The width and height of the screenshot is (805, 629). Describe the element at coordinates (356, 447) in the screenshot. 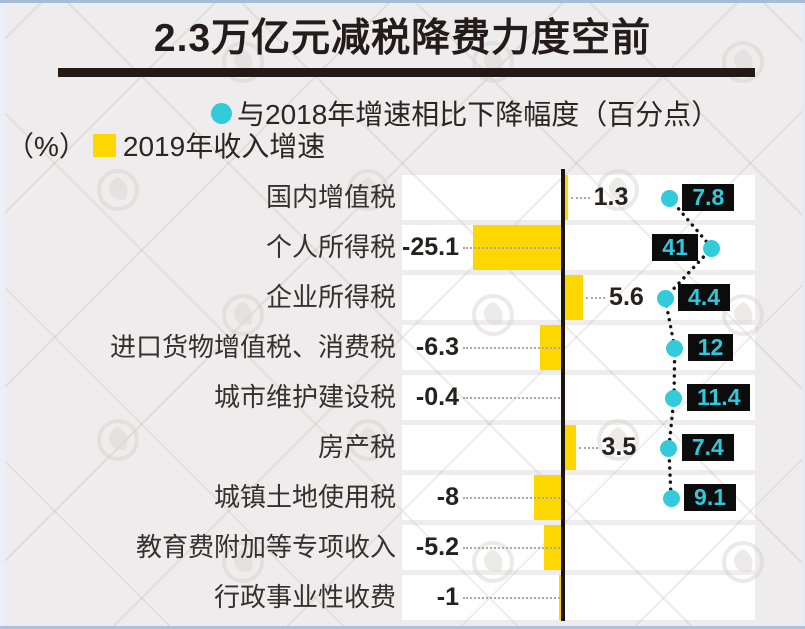

I see `category-label: 房产税` at that location.